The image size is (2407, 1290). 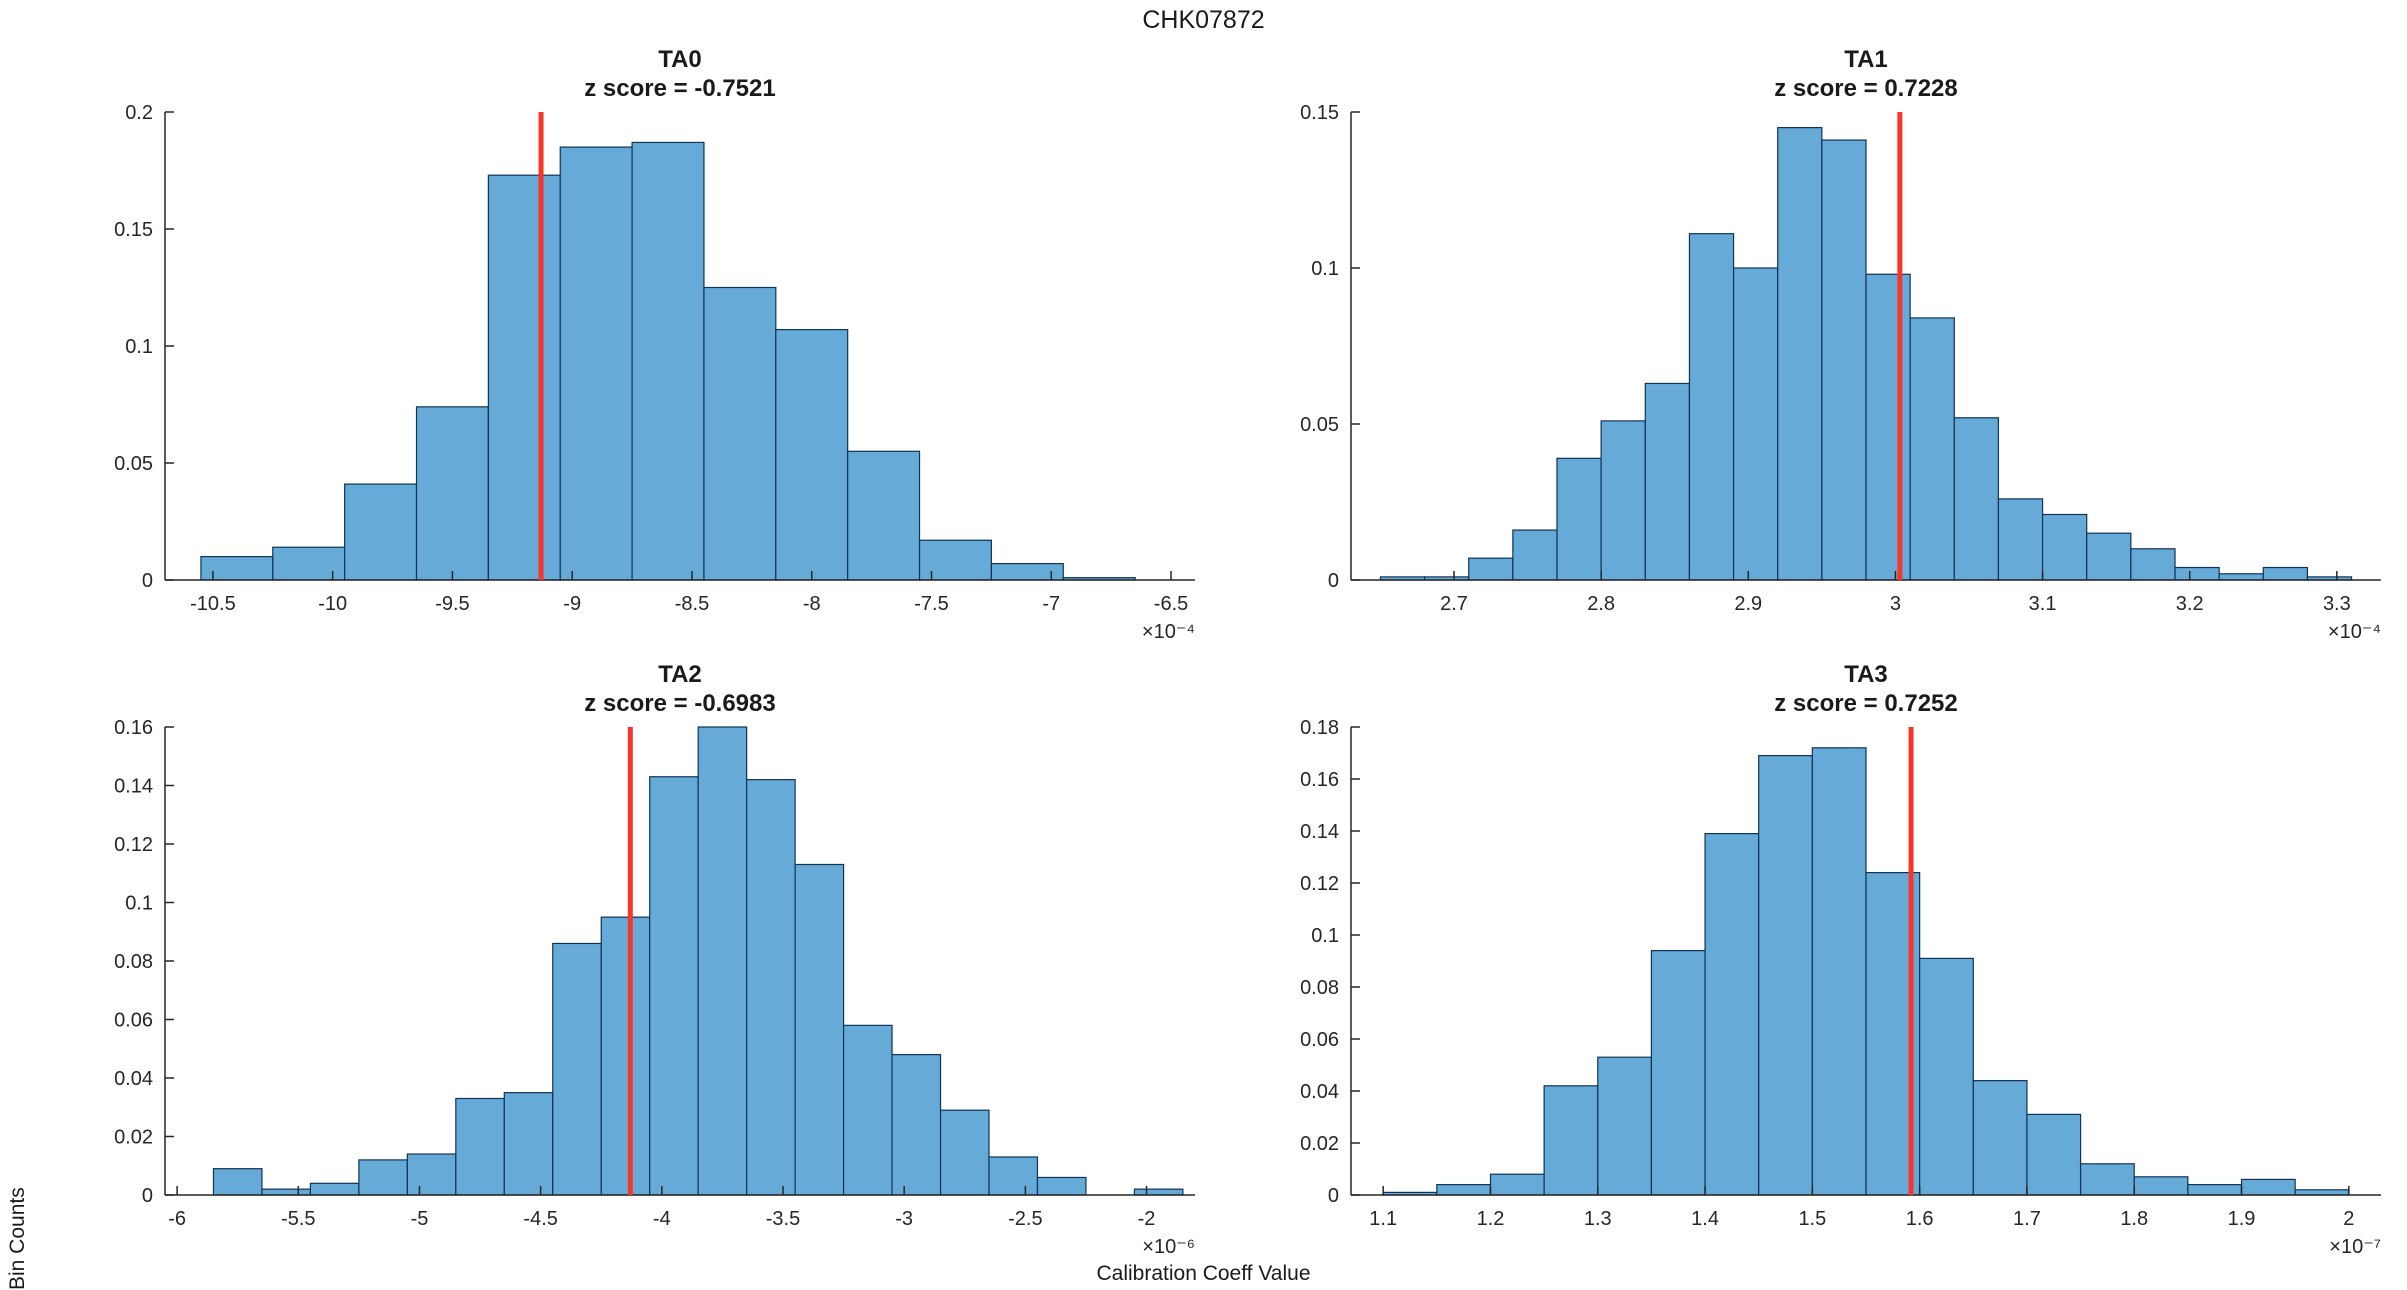 What do you see at coordinates (139, 114) in the screenshot?
I see `y-tick-label: 0.2` at bounding box center [139, 114].